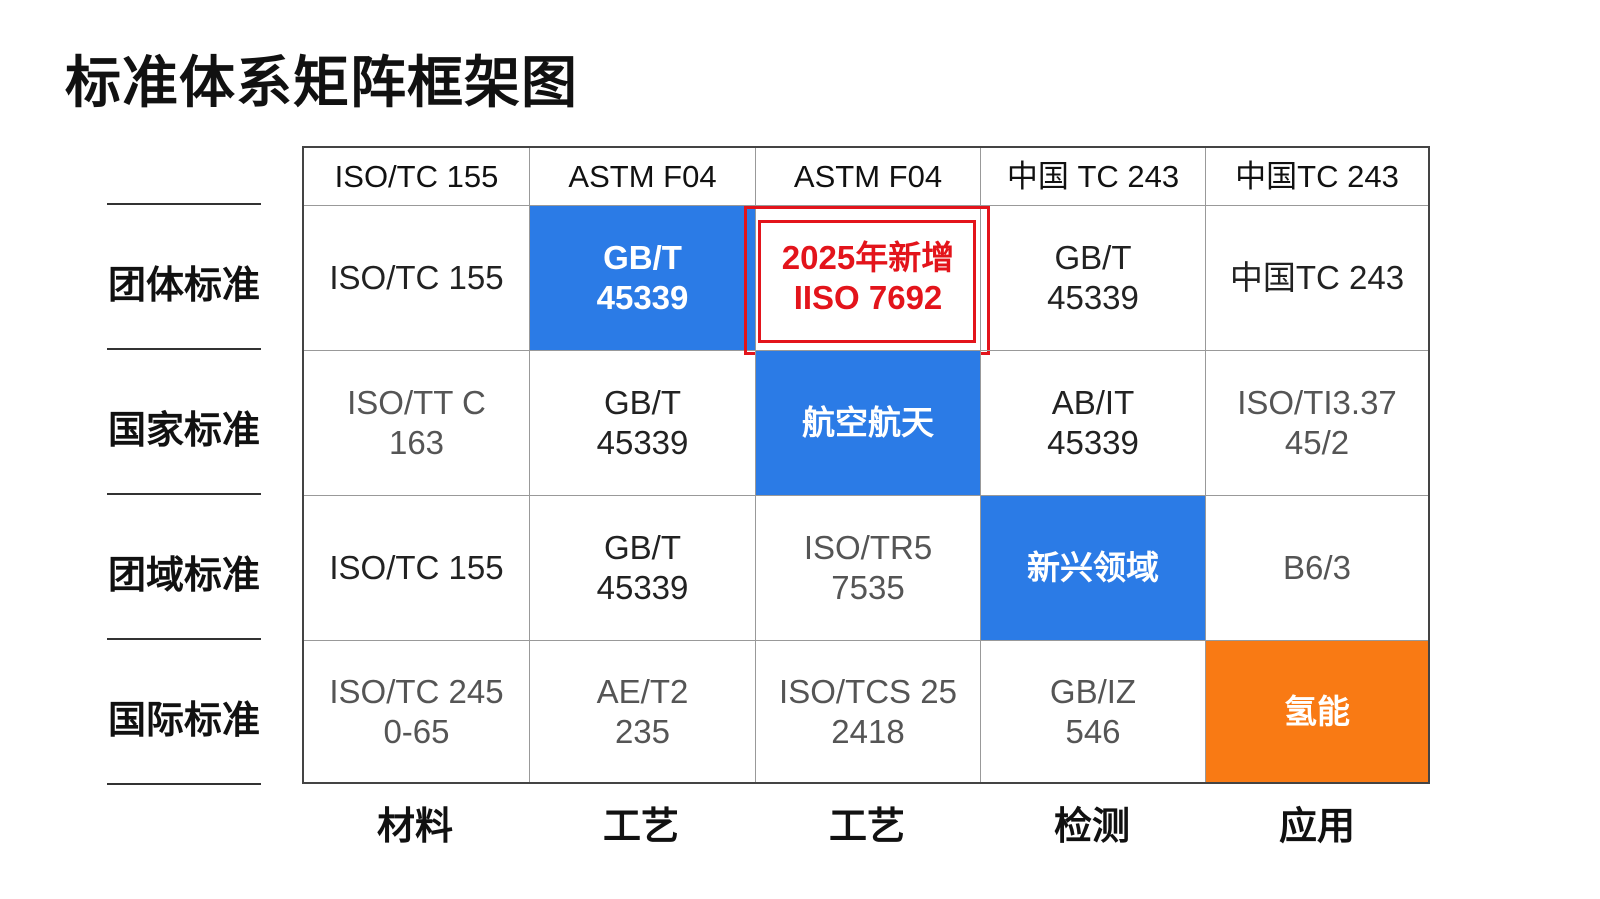 The height and width of the screenshot is (899, 1600). What do you see at coordinates (183, 285) in the screenshot?
I see `row-label: 团体标准` at bounding box center [183, 285].